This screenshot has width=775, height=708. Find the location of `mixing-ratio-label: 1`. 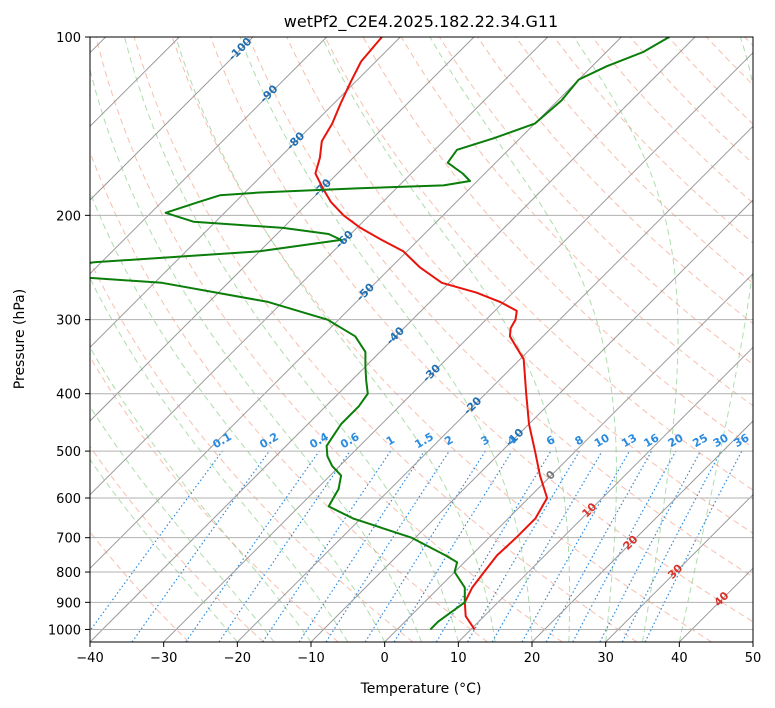

mixing-ratio-label: 1 is located at coordinates (390, 440).